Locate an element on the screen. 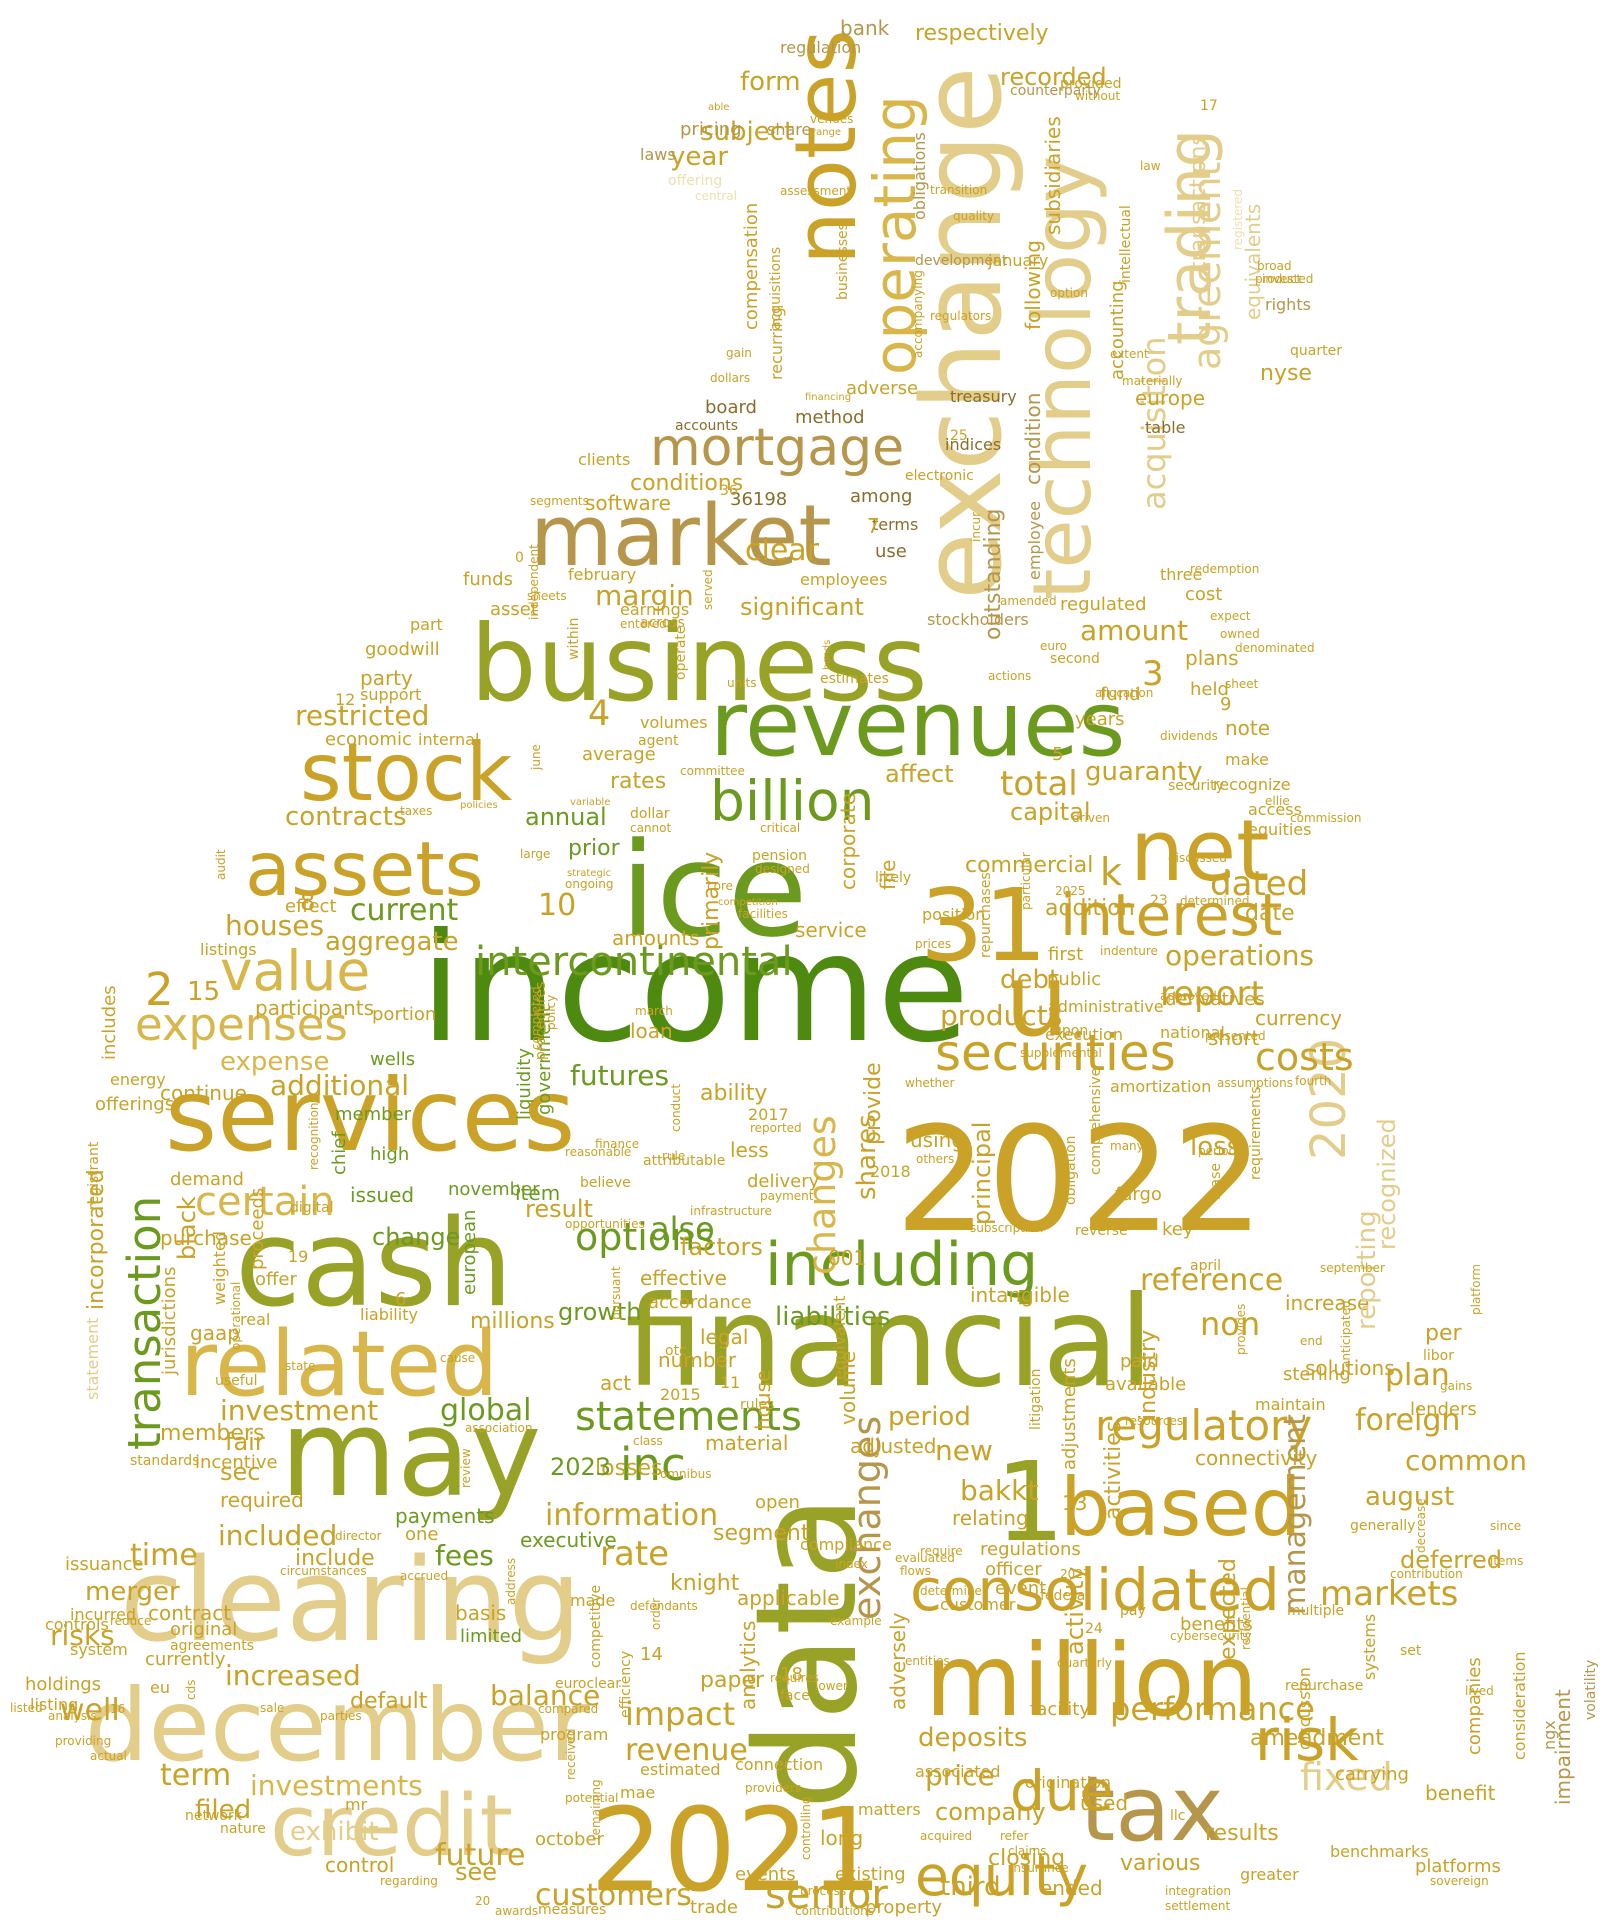 This screenshot has height=1920, width=1603. word-2015: 2015 is located at coordinates (680, 1394).